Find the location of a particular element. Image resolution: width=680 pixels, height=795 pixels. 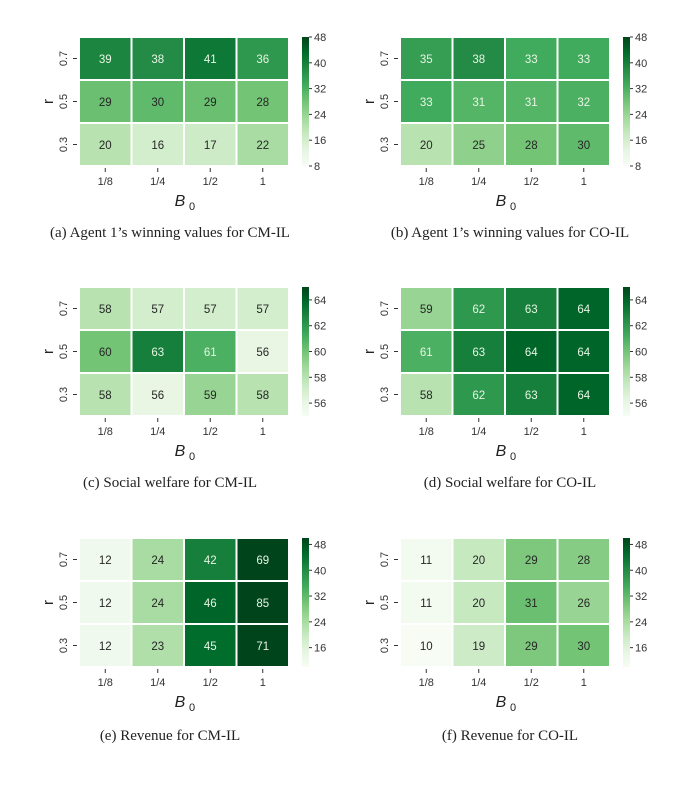

cell-value-label: 24 is located at coordinates (157, 561).